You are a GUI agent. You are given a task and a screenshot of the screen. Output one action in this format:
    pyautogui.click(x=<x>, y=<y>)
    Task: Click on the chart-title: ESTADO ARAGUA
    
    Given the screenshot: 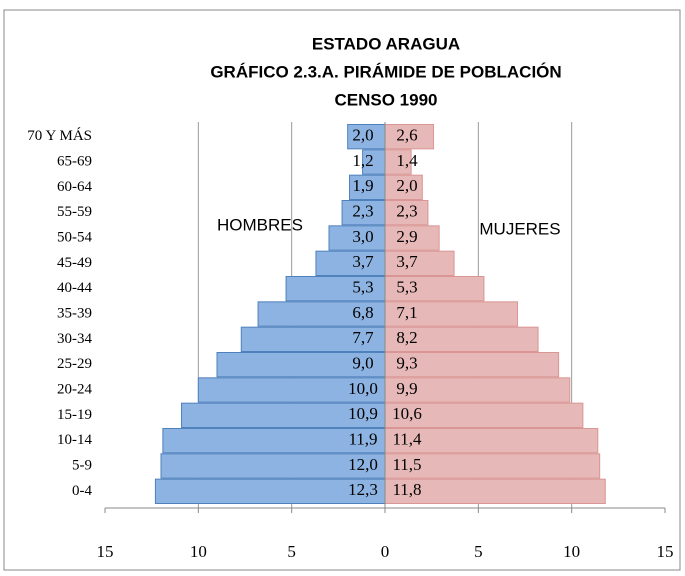 What is the action you would take?
    pyautogui.click(x=386, y=43)
    